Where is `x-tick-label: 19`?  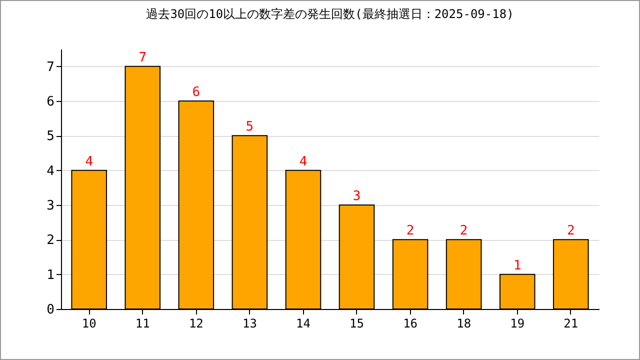
x-tick-label: 19 is located at coordinates (517, 323).